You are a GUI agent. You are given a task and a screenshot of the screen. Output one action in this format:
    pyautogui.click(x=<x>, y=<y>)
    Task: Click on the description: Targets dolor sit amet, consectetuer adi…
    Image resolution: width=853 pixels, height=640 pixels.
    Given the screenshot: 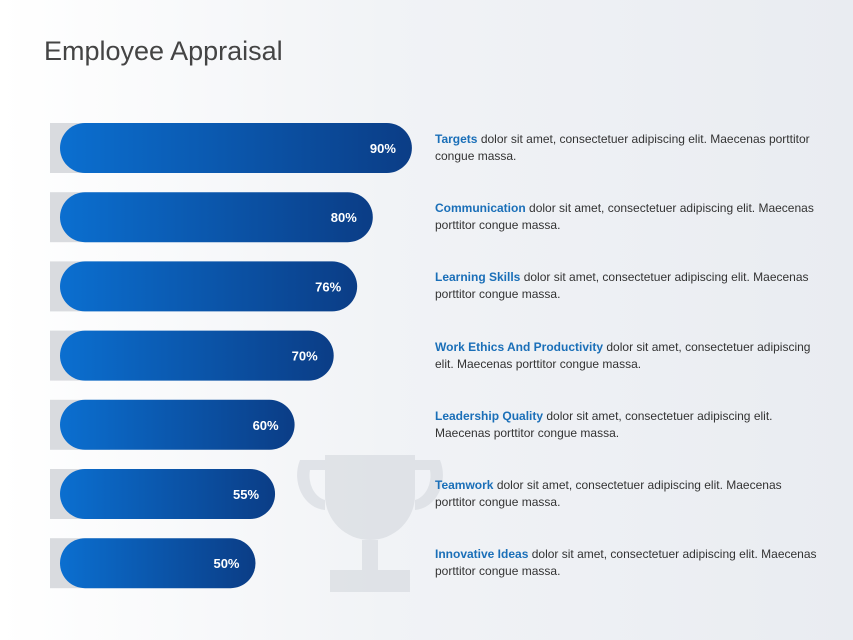 What is the action you would take?
    pyautogui.click(x=627, y=148)
    